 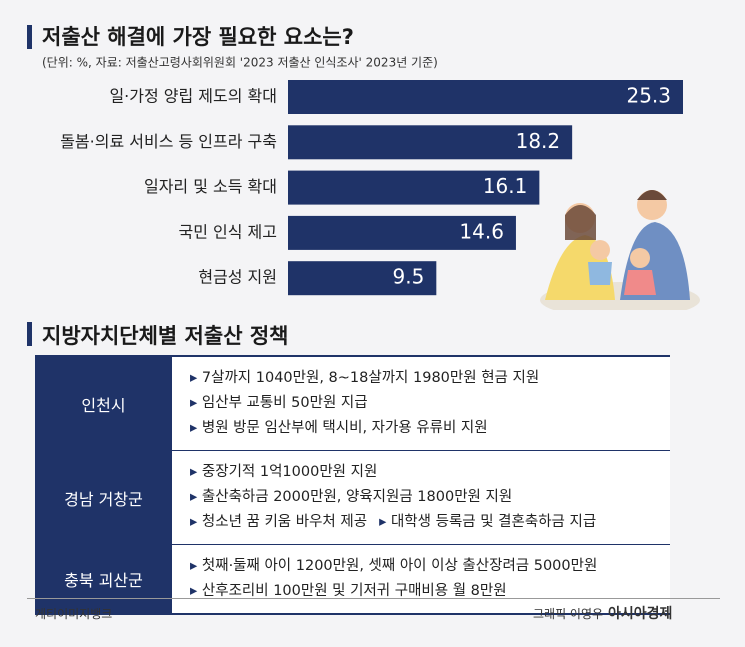 What do you see at coordinates (648, 96) in the screenshot?
I see `value-label: 25.3` at bounding box center [648, 96].